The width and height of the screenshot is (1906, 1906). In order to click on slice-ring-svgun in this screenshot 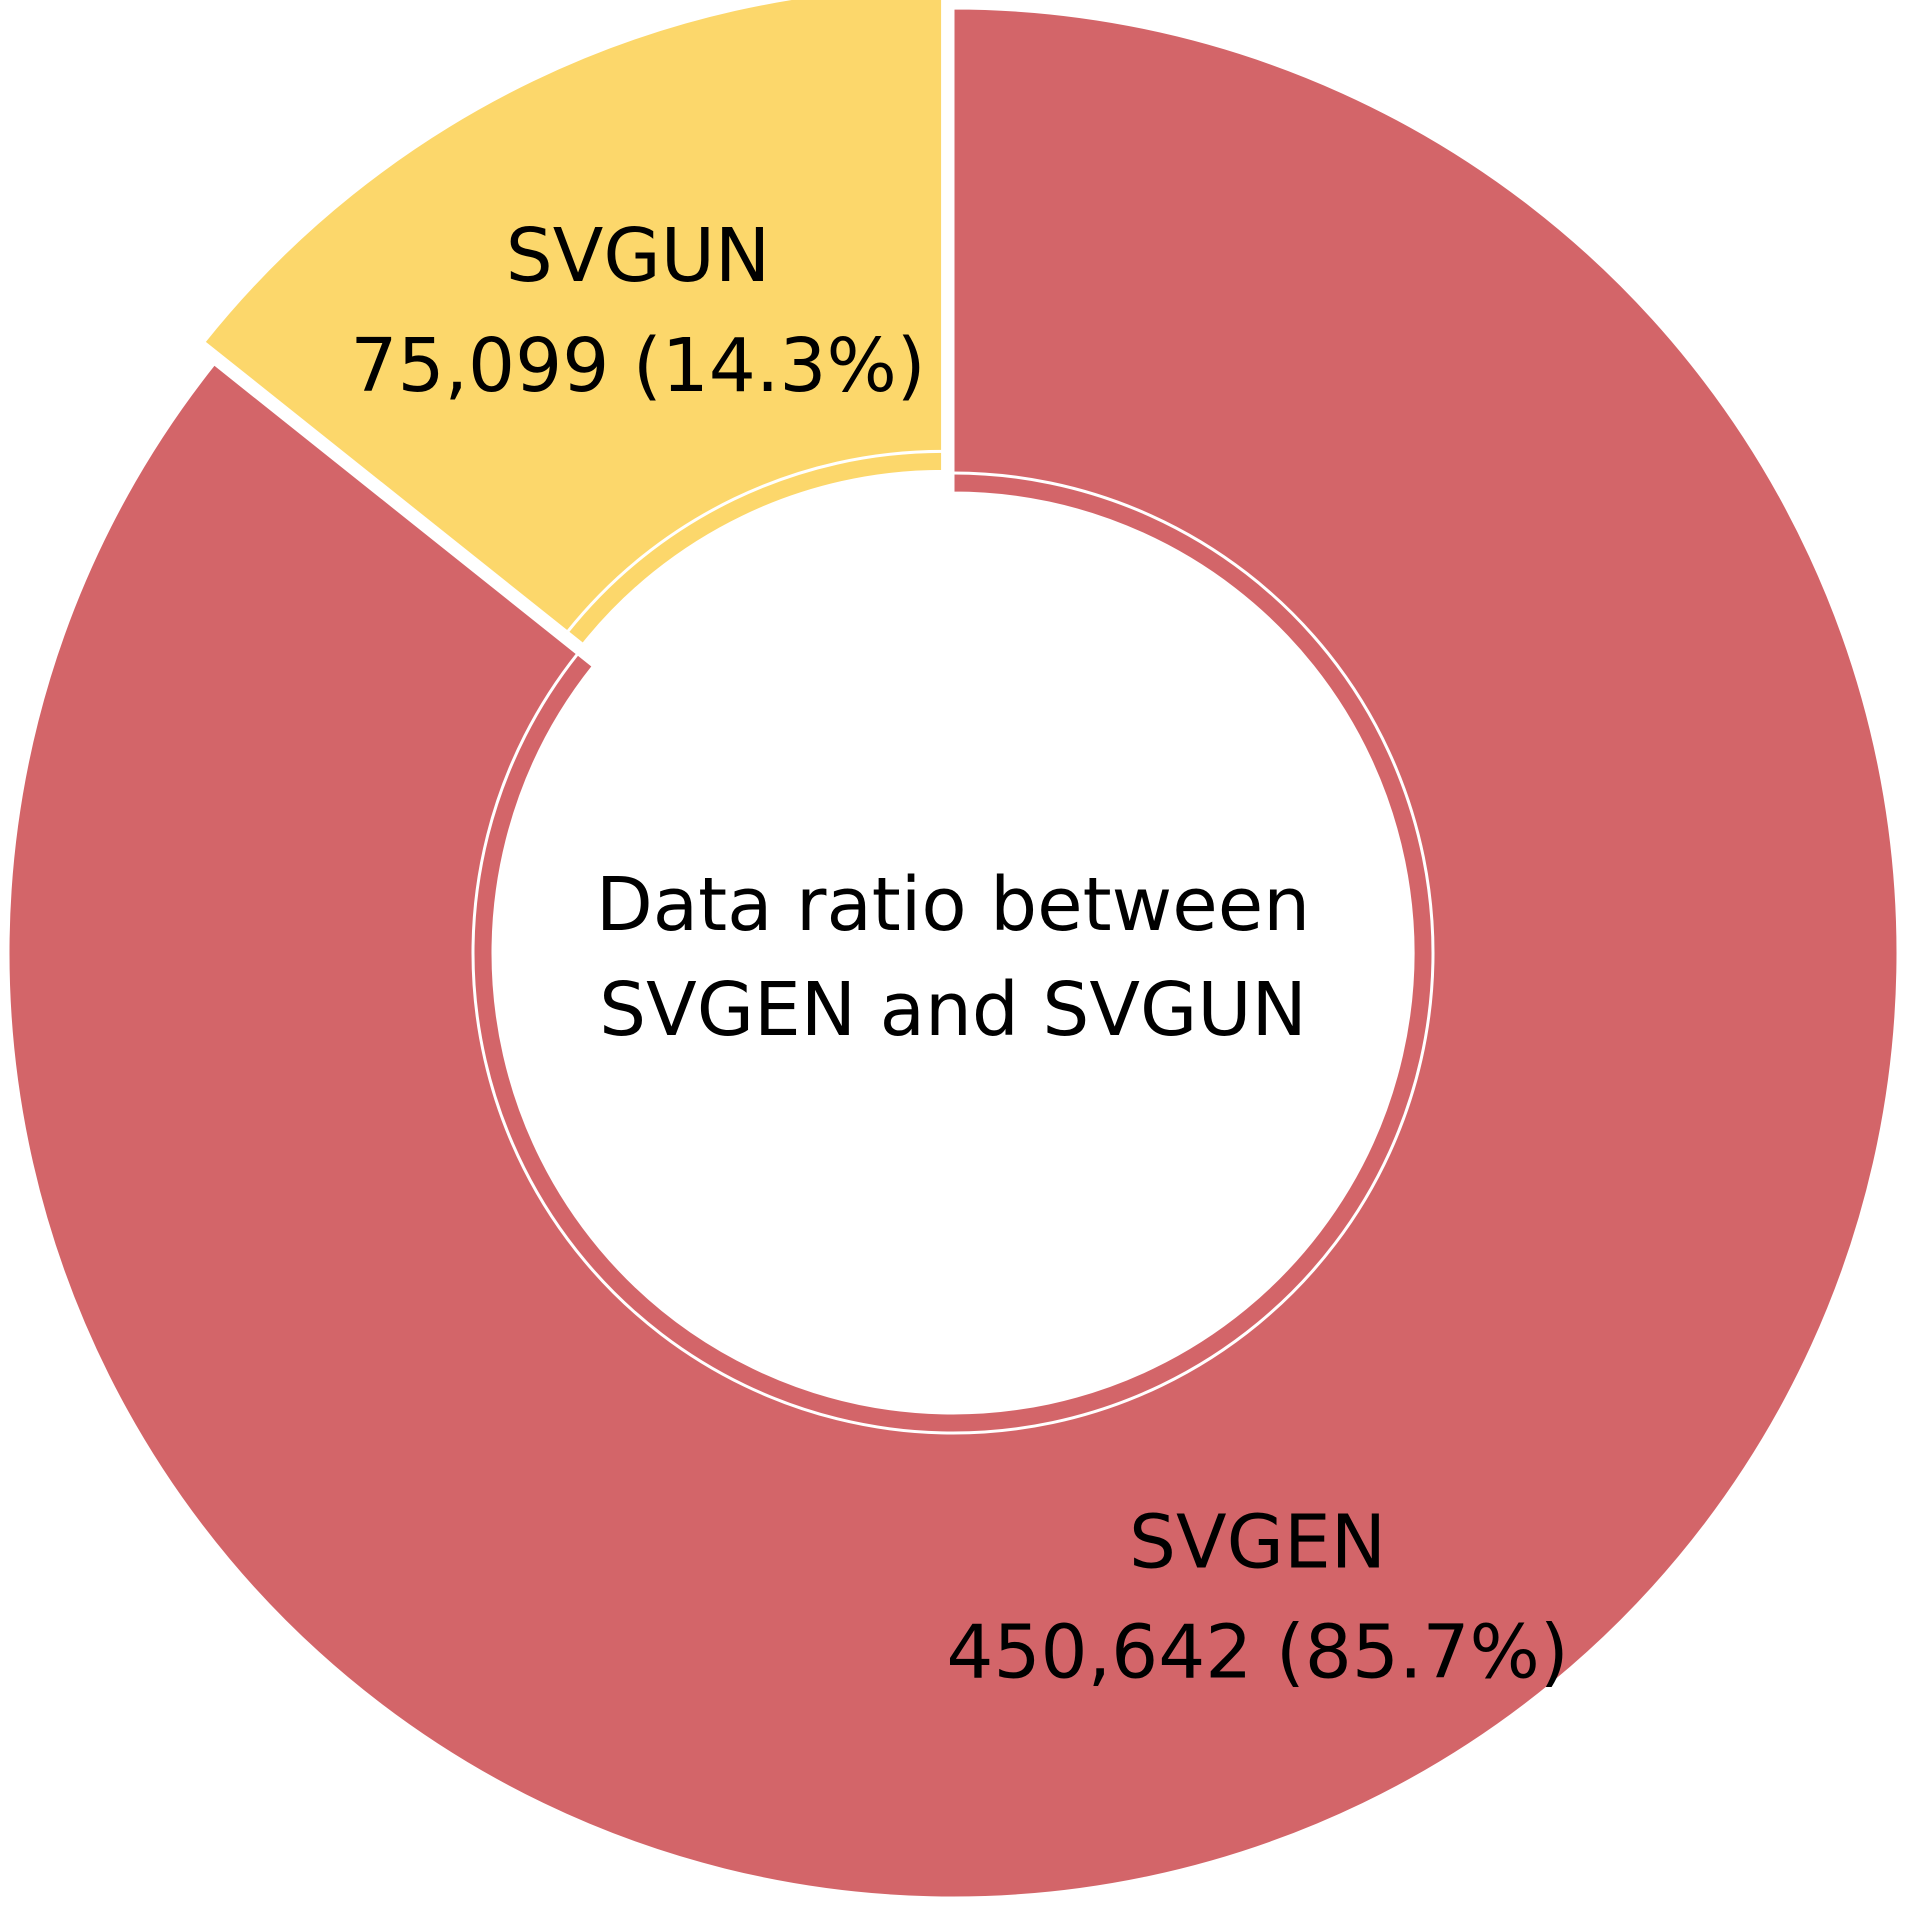, I will do `click(754, 541)`.